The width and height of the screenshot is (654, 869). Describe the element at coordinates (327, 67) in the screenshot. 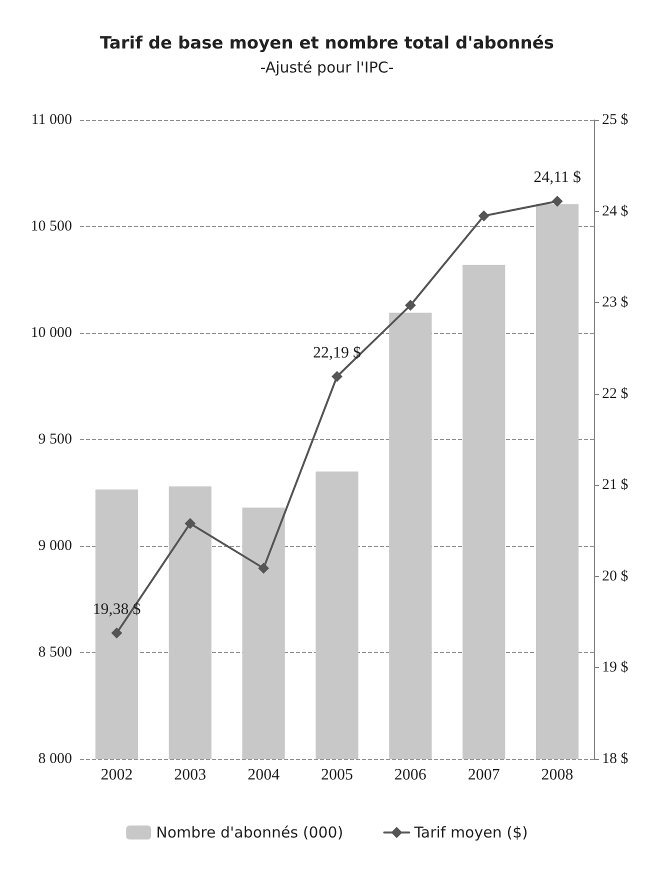

I see `chart-subtitle: -Ajusté pour l'IPC-` at that location.